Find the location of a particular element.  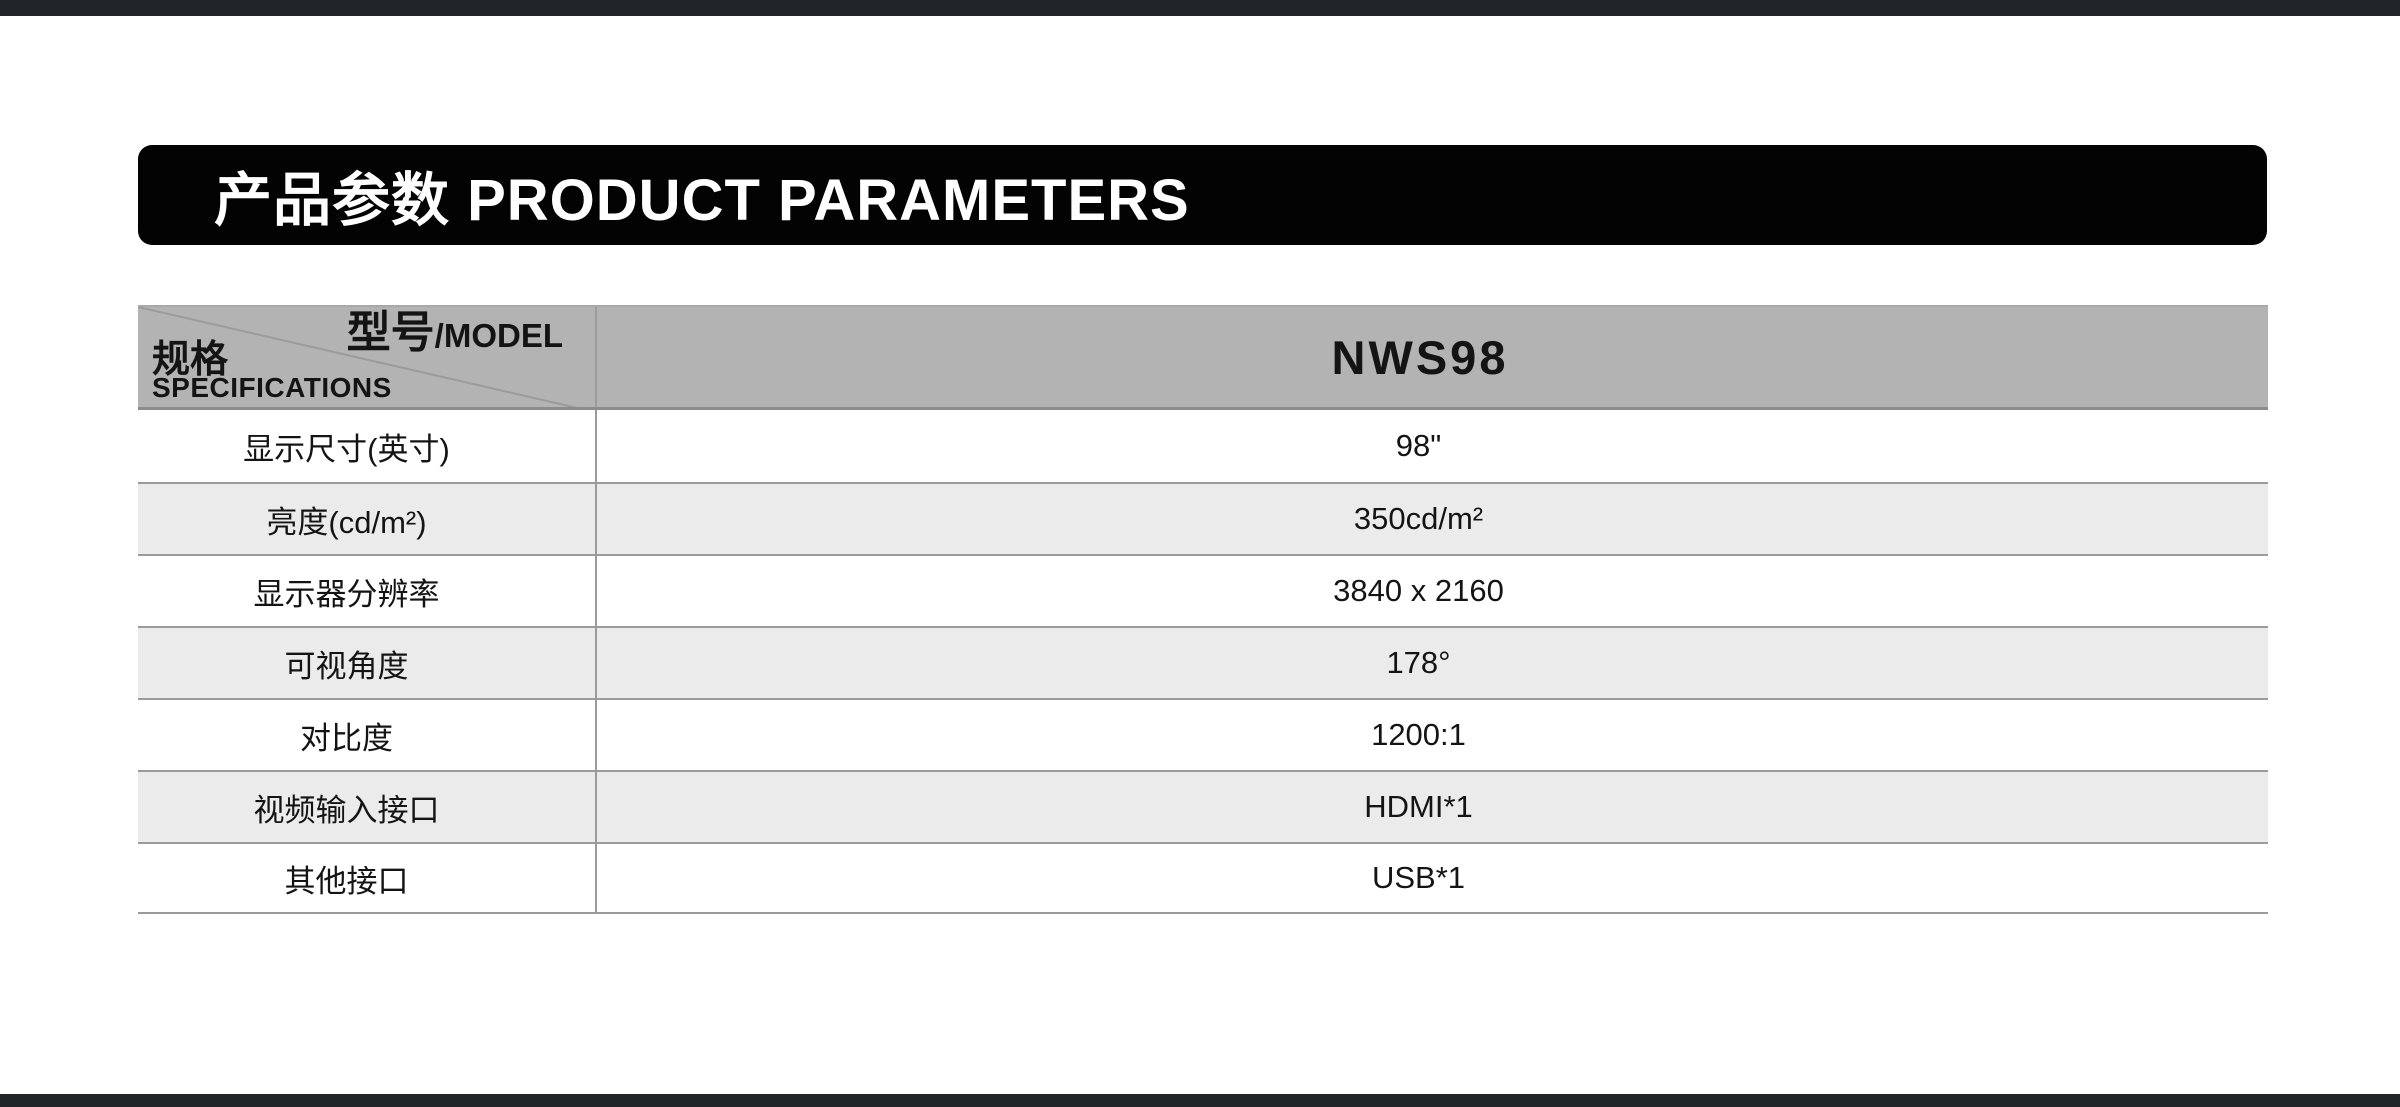

spec-table-header: 规格 SPECIFICATIONS 型号/MODEL NWS98 is located at coordinates (1203, 357).